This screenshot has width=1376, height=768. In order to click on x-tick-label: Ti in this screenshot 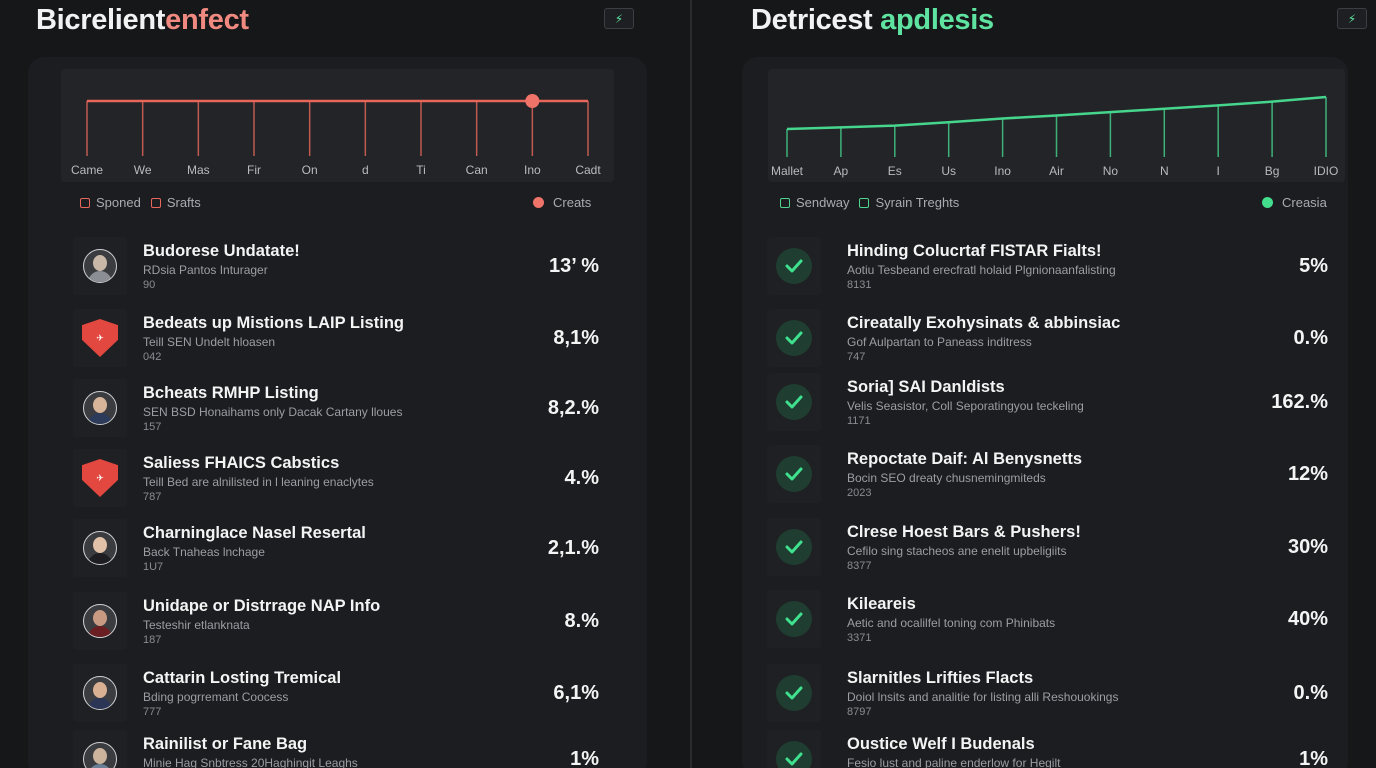, I will do `click(421, 170)`.